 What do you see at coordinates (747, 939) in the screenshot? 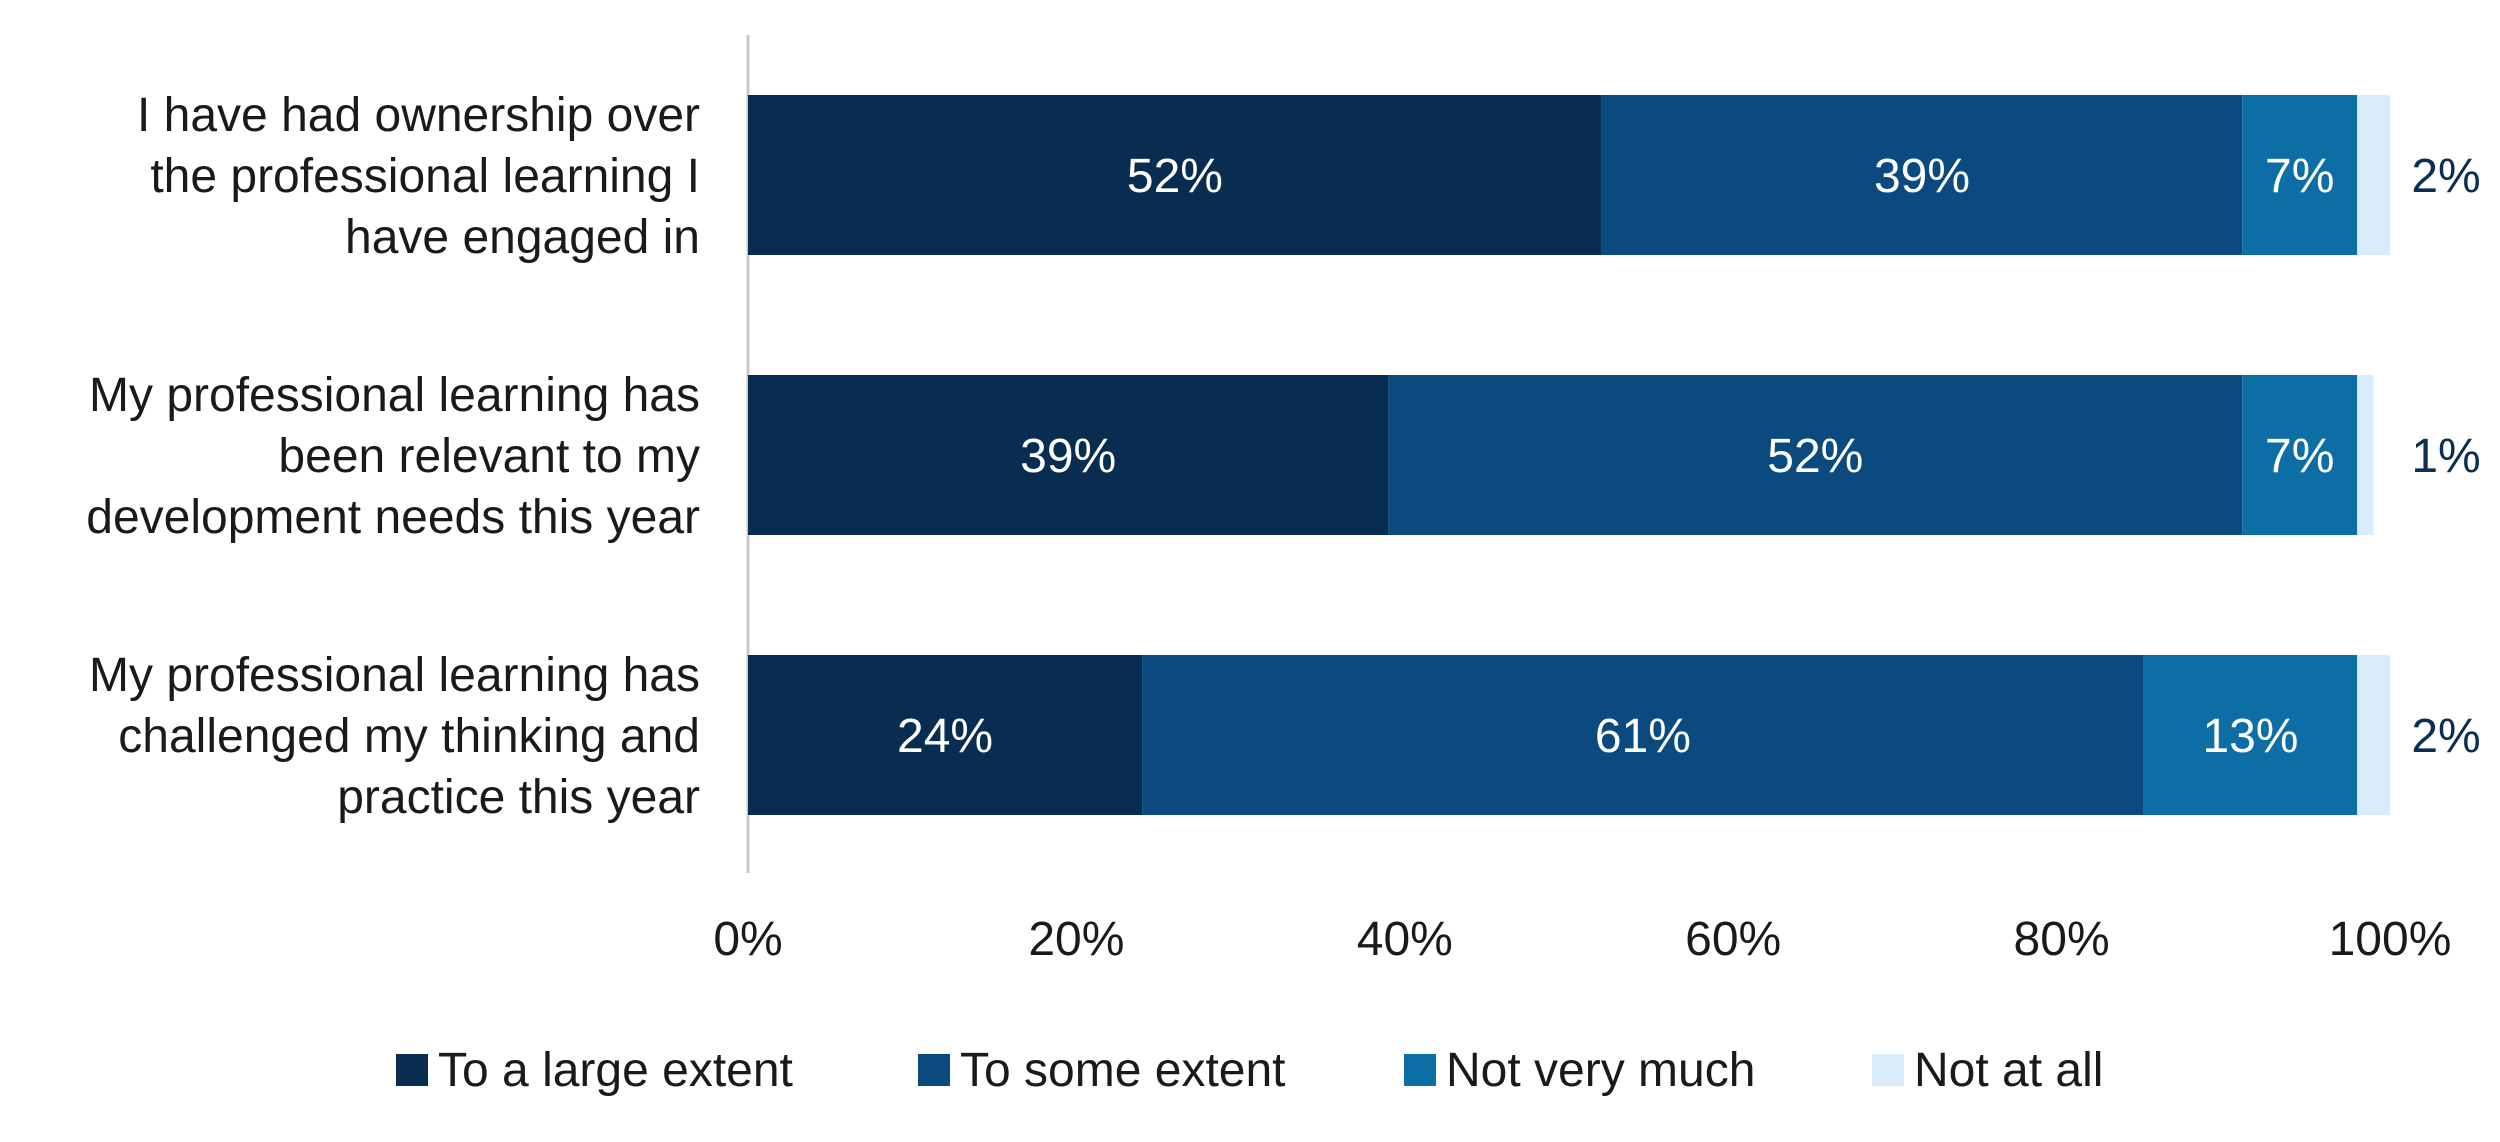
I see `x-tick-label: 0%` at bounding box center [747, 939].